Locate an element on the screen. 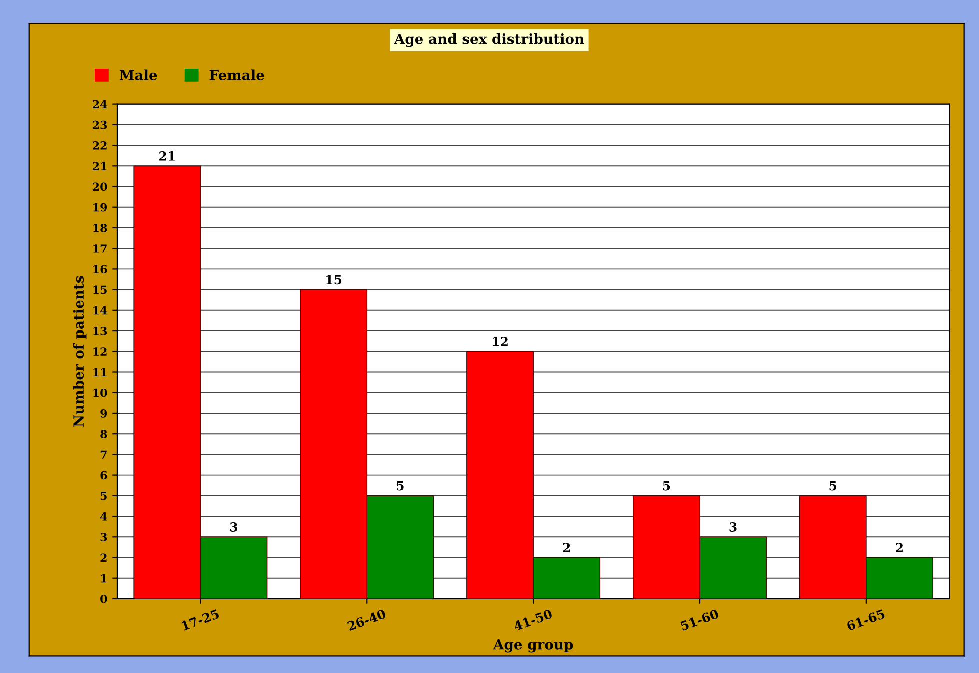 This screenshot has height=673, width=979. y-tick-label: 0 is located at coordinates (104, 599).